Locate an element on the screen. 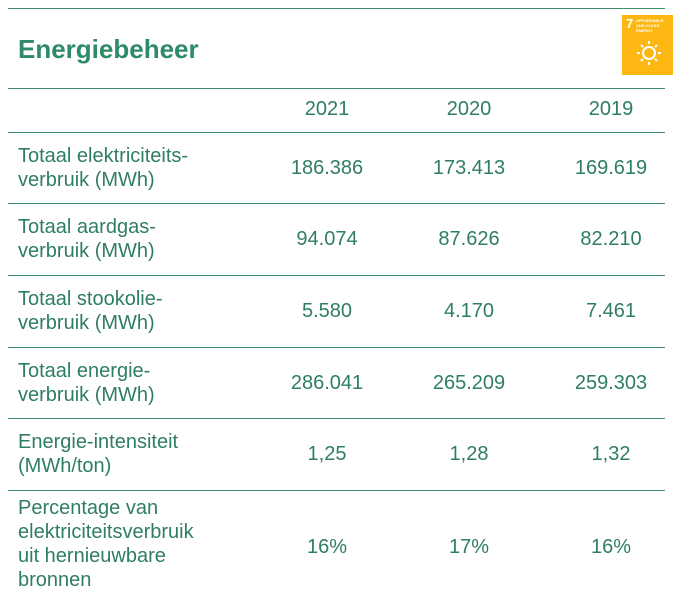  row-label-line: Percentage van is located at coordinates (88, 508).